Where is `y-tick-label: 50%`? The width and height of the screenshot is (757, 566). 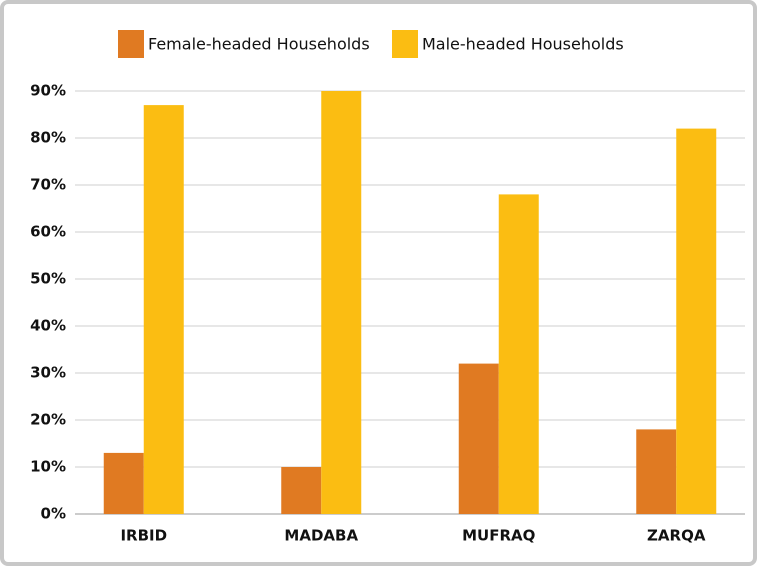
y-tick-label: 50% is located at coordinates (48, 279).